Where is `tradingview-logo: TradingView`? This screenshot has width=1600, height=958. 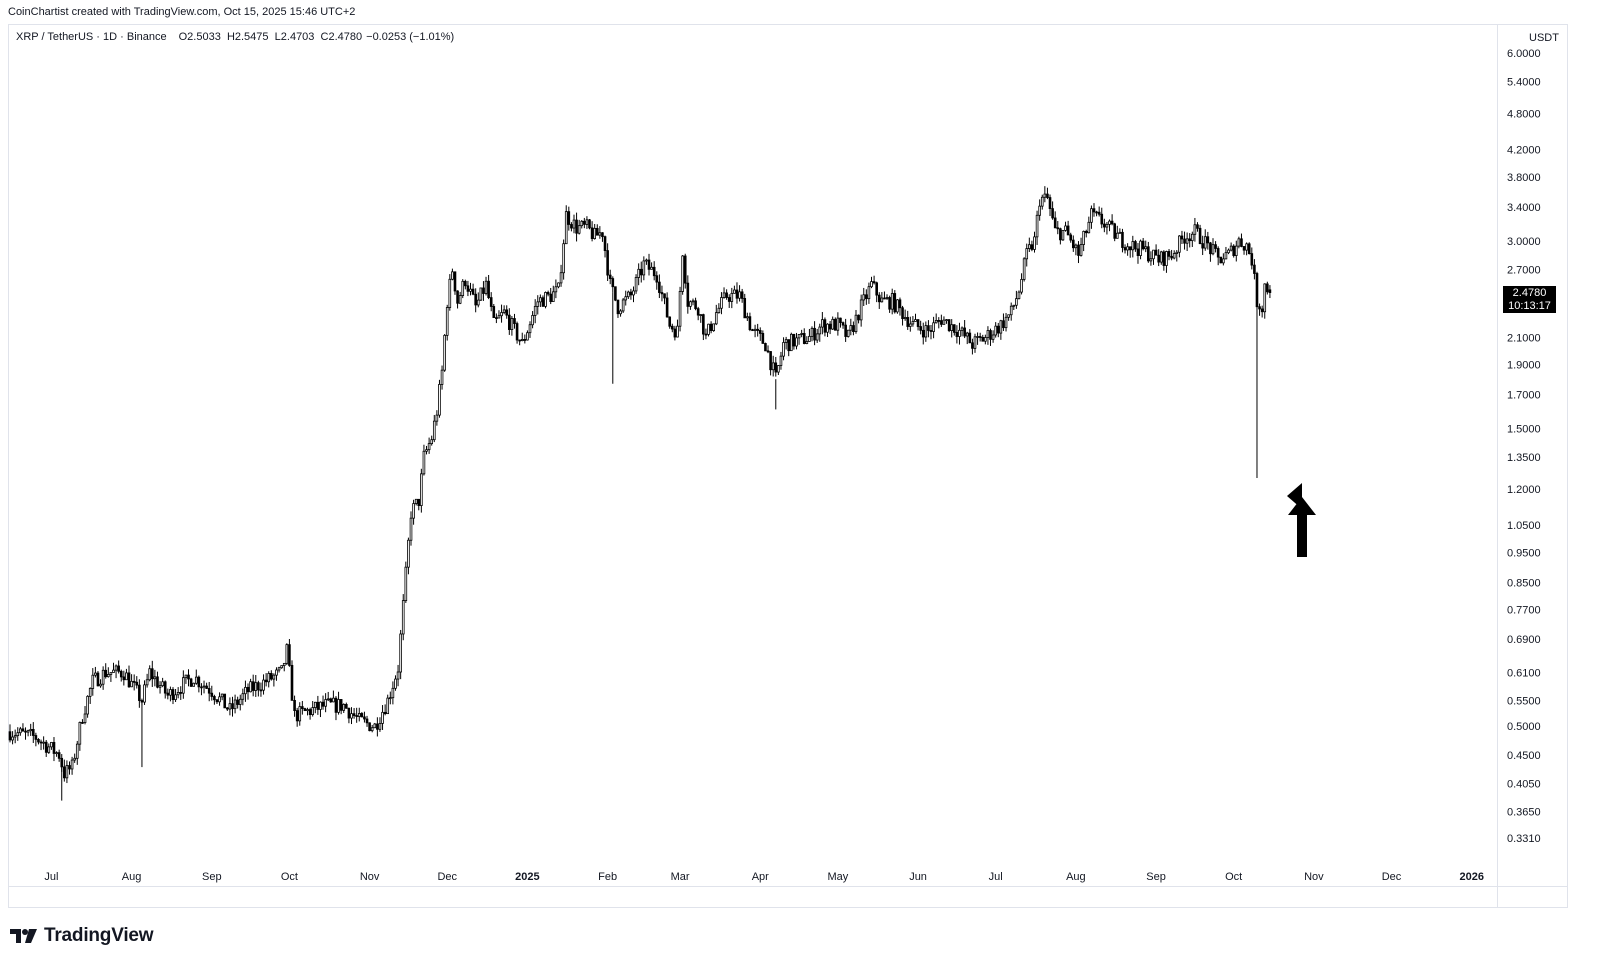
tradingview-logo: TradingView is located at coordinates (82, 936).